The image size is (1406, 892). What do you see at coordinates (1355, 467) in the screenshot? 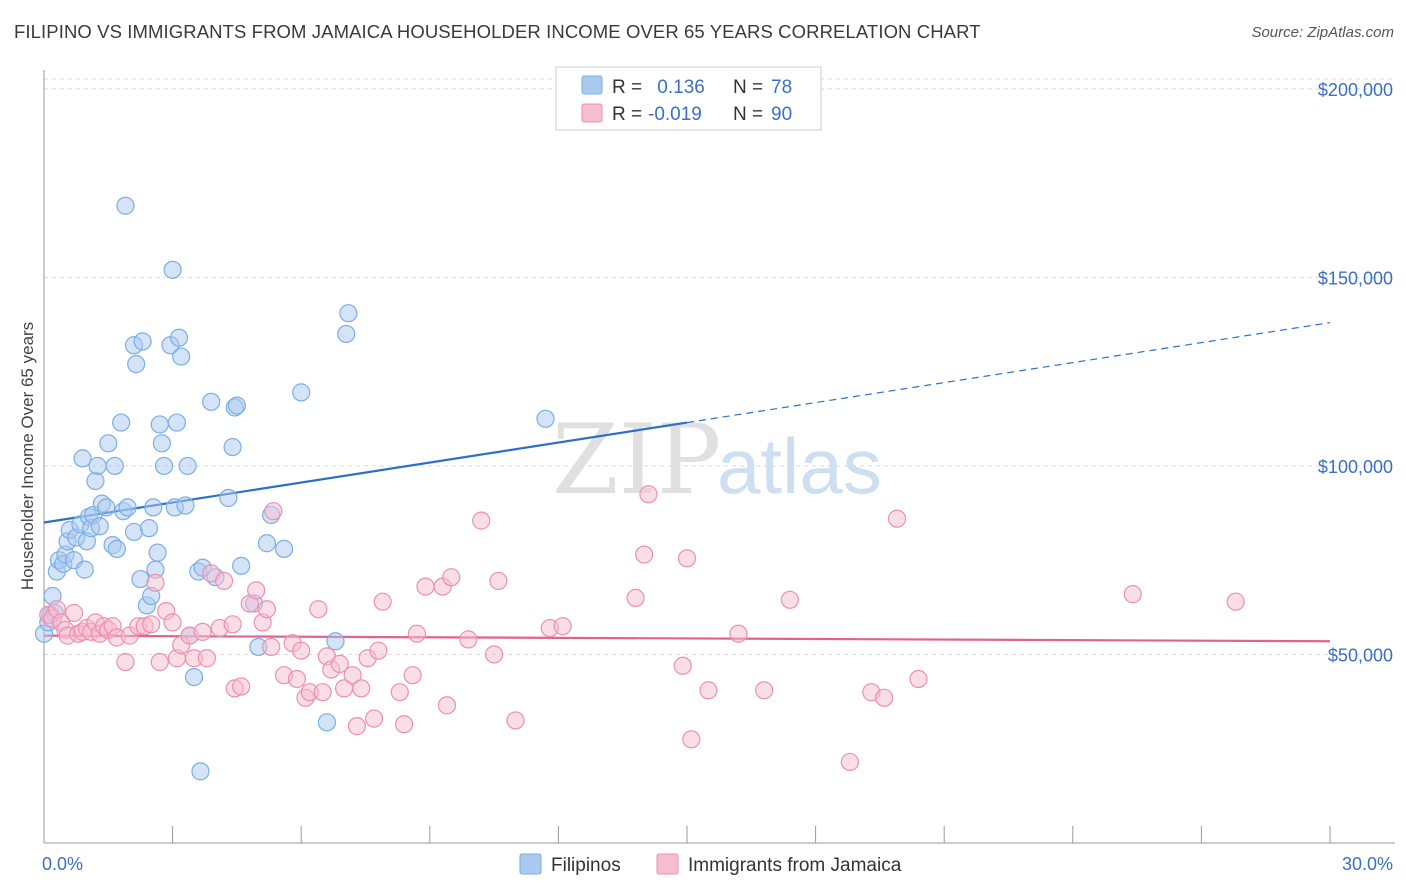
I see `y-tick-label-1: $100,000` at bounding box center [1355, 467].